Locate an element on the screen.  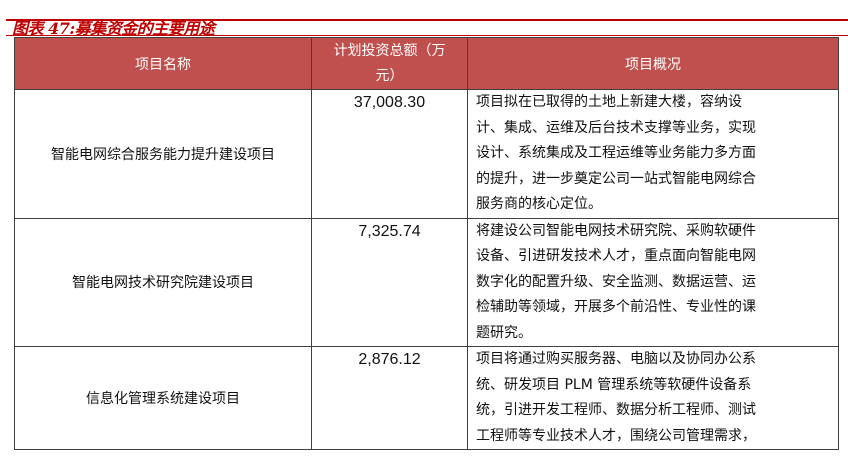
project-amount: 37,008.30 is located at coordinates (389, 154).